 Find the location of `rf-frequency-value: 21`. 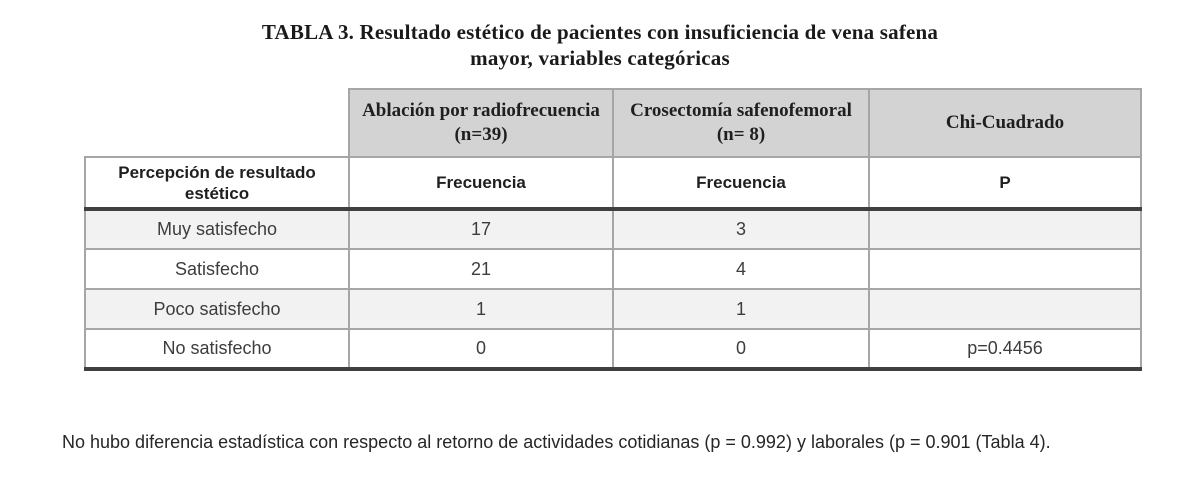

rf-frequency-value: 21 is located at coordinates (481, 269).